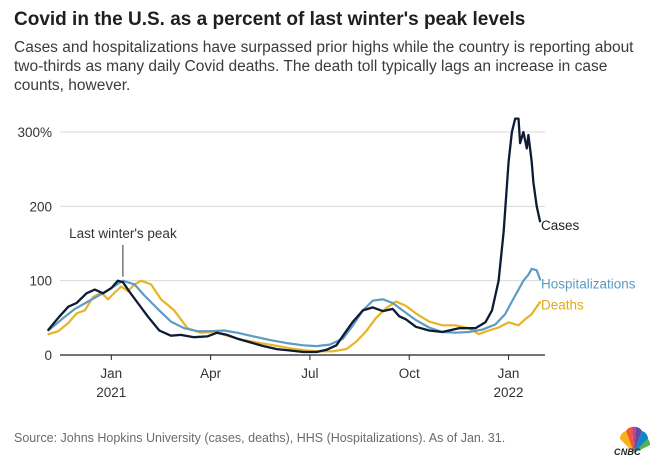  What do you see at coordinates (294, 316) in the screenshot?
I see `series-line-deaths` at bounding box center [294, 316].